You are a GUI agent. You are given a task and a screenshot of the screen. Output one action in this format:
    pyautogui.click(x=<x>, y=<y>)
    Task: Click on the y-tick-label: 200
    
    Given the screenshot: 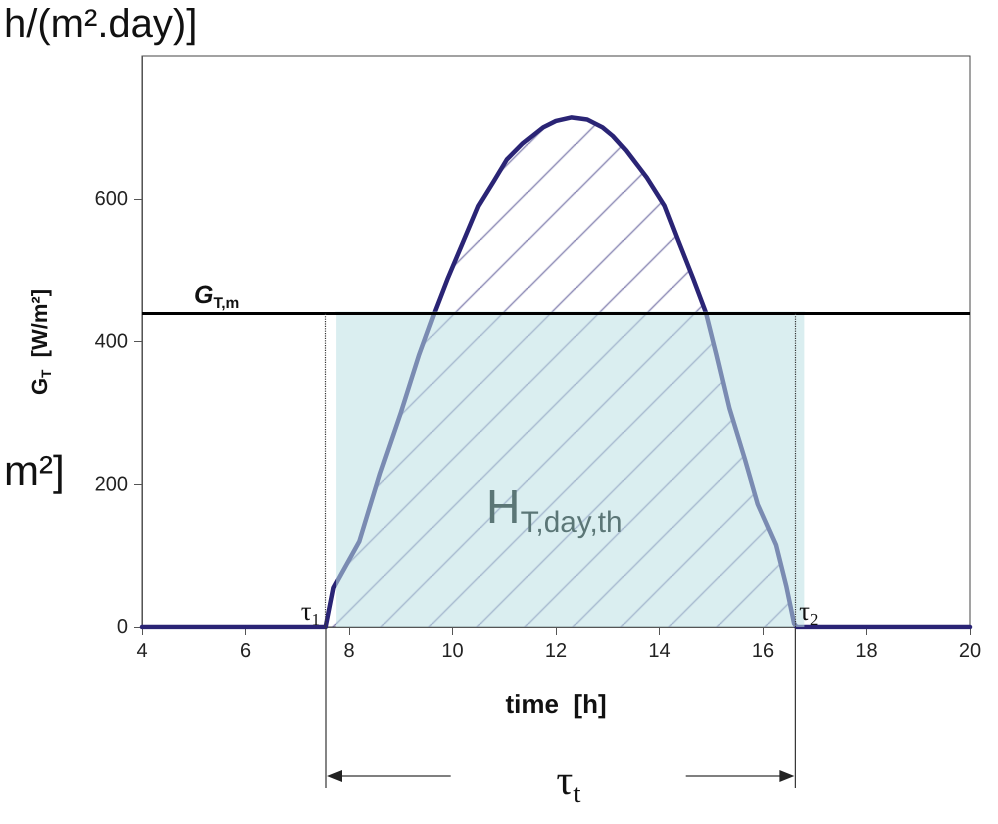 What is the action you would take?
    pyautogui.click(x=111, y=484)
    